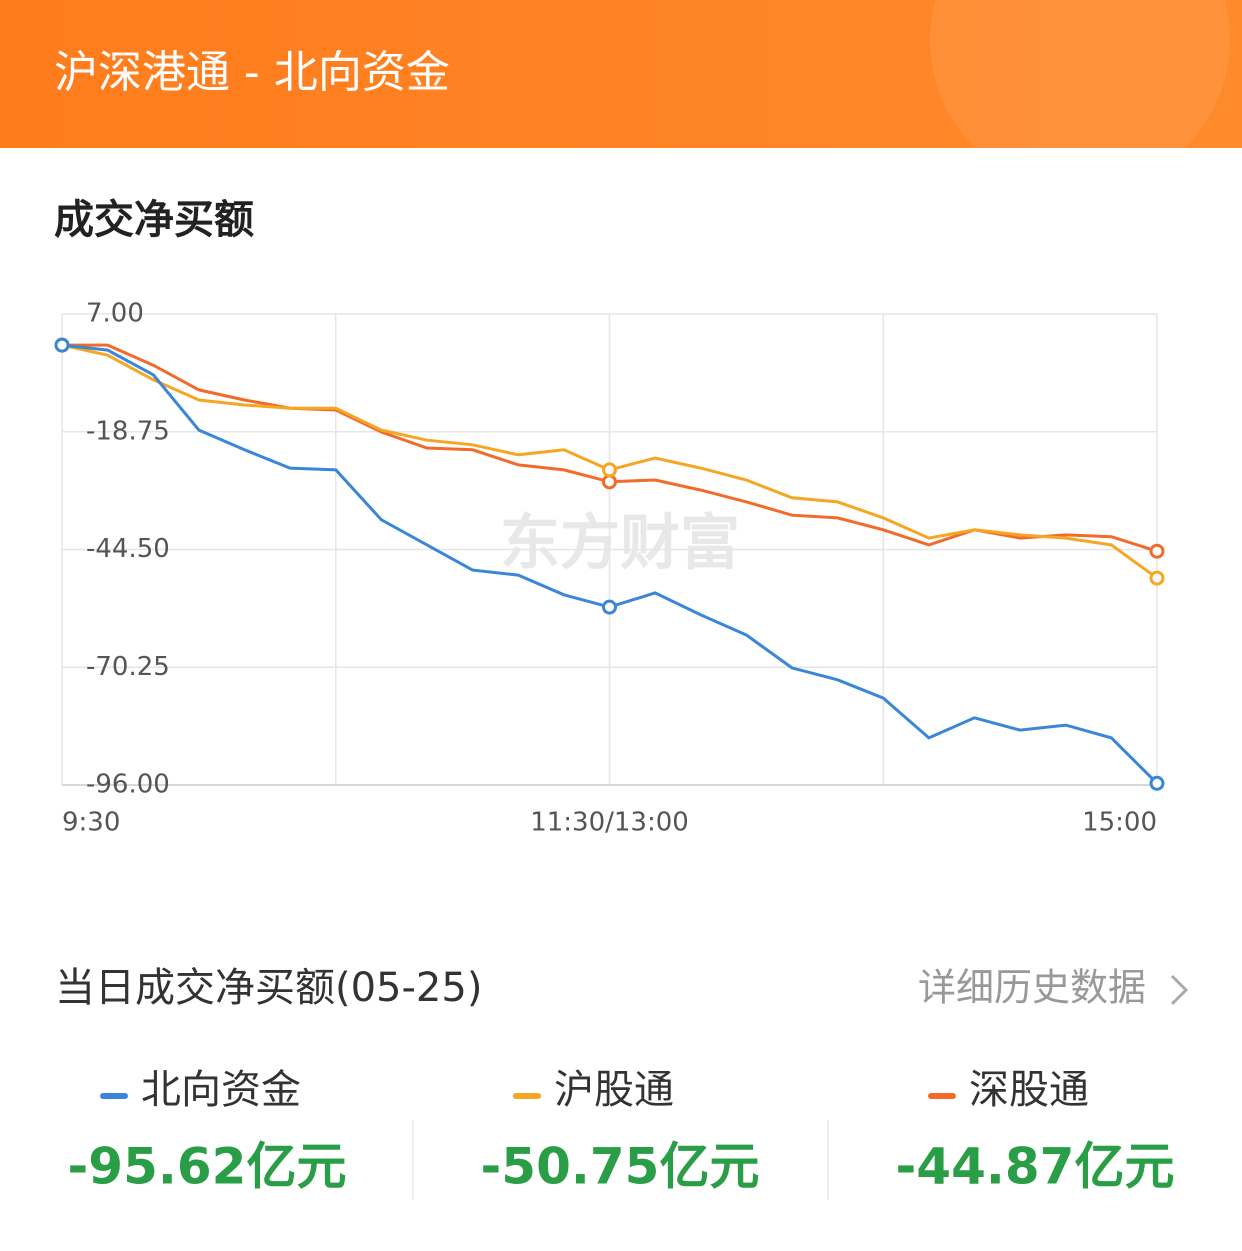 This screenshot has height=1251, width=1242. What do you see at coordinates (252, 72) in the screenshot?
I see `header-title: 沪深港通 - 北向资金` at bounding box center [252, 72].